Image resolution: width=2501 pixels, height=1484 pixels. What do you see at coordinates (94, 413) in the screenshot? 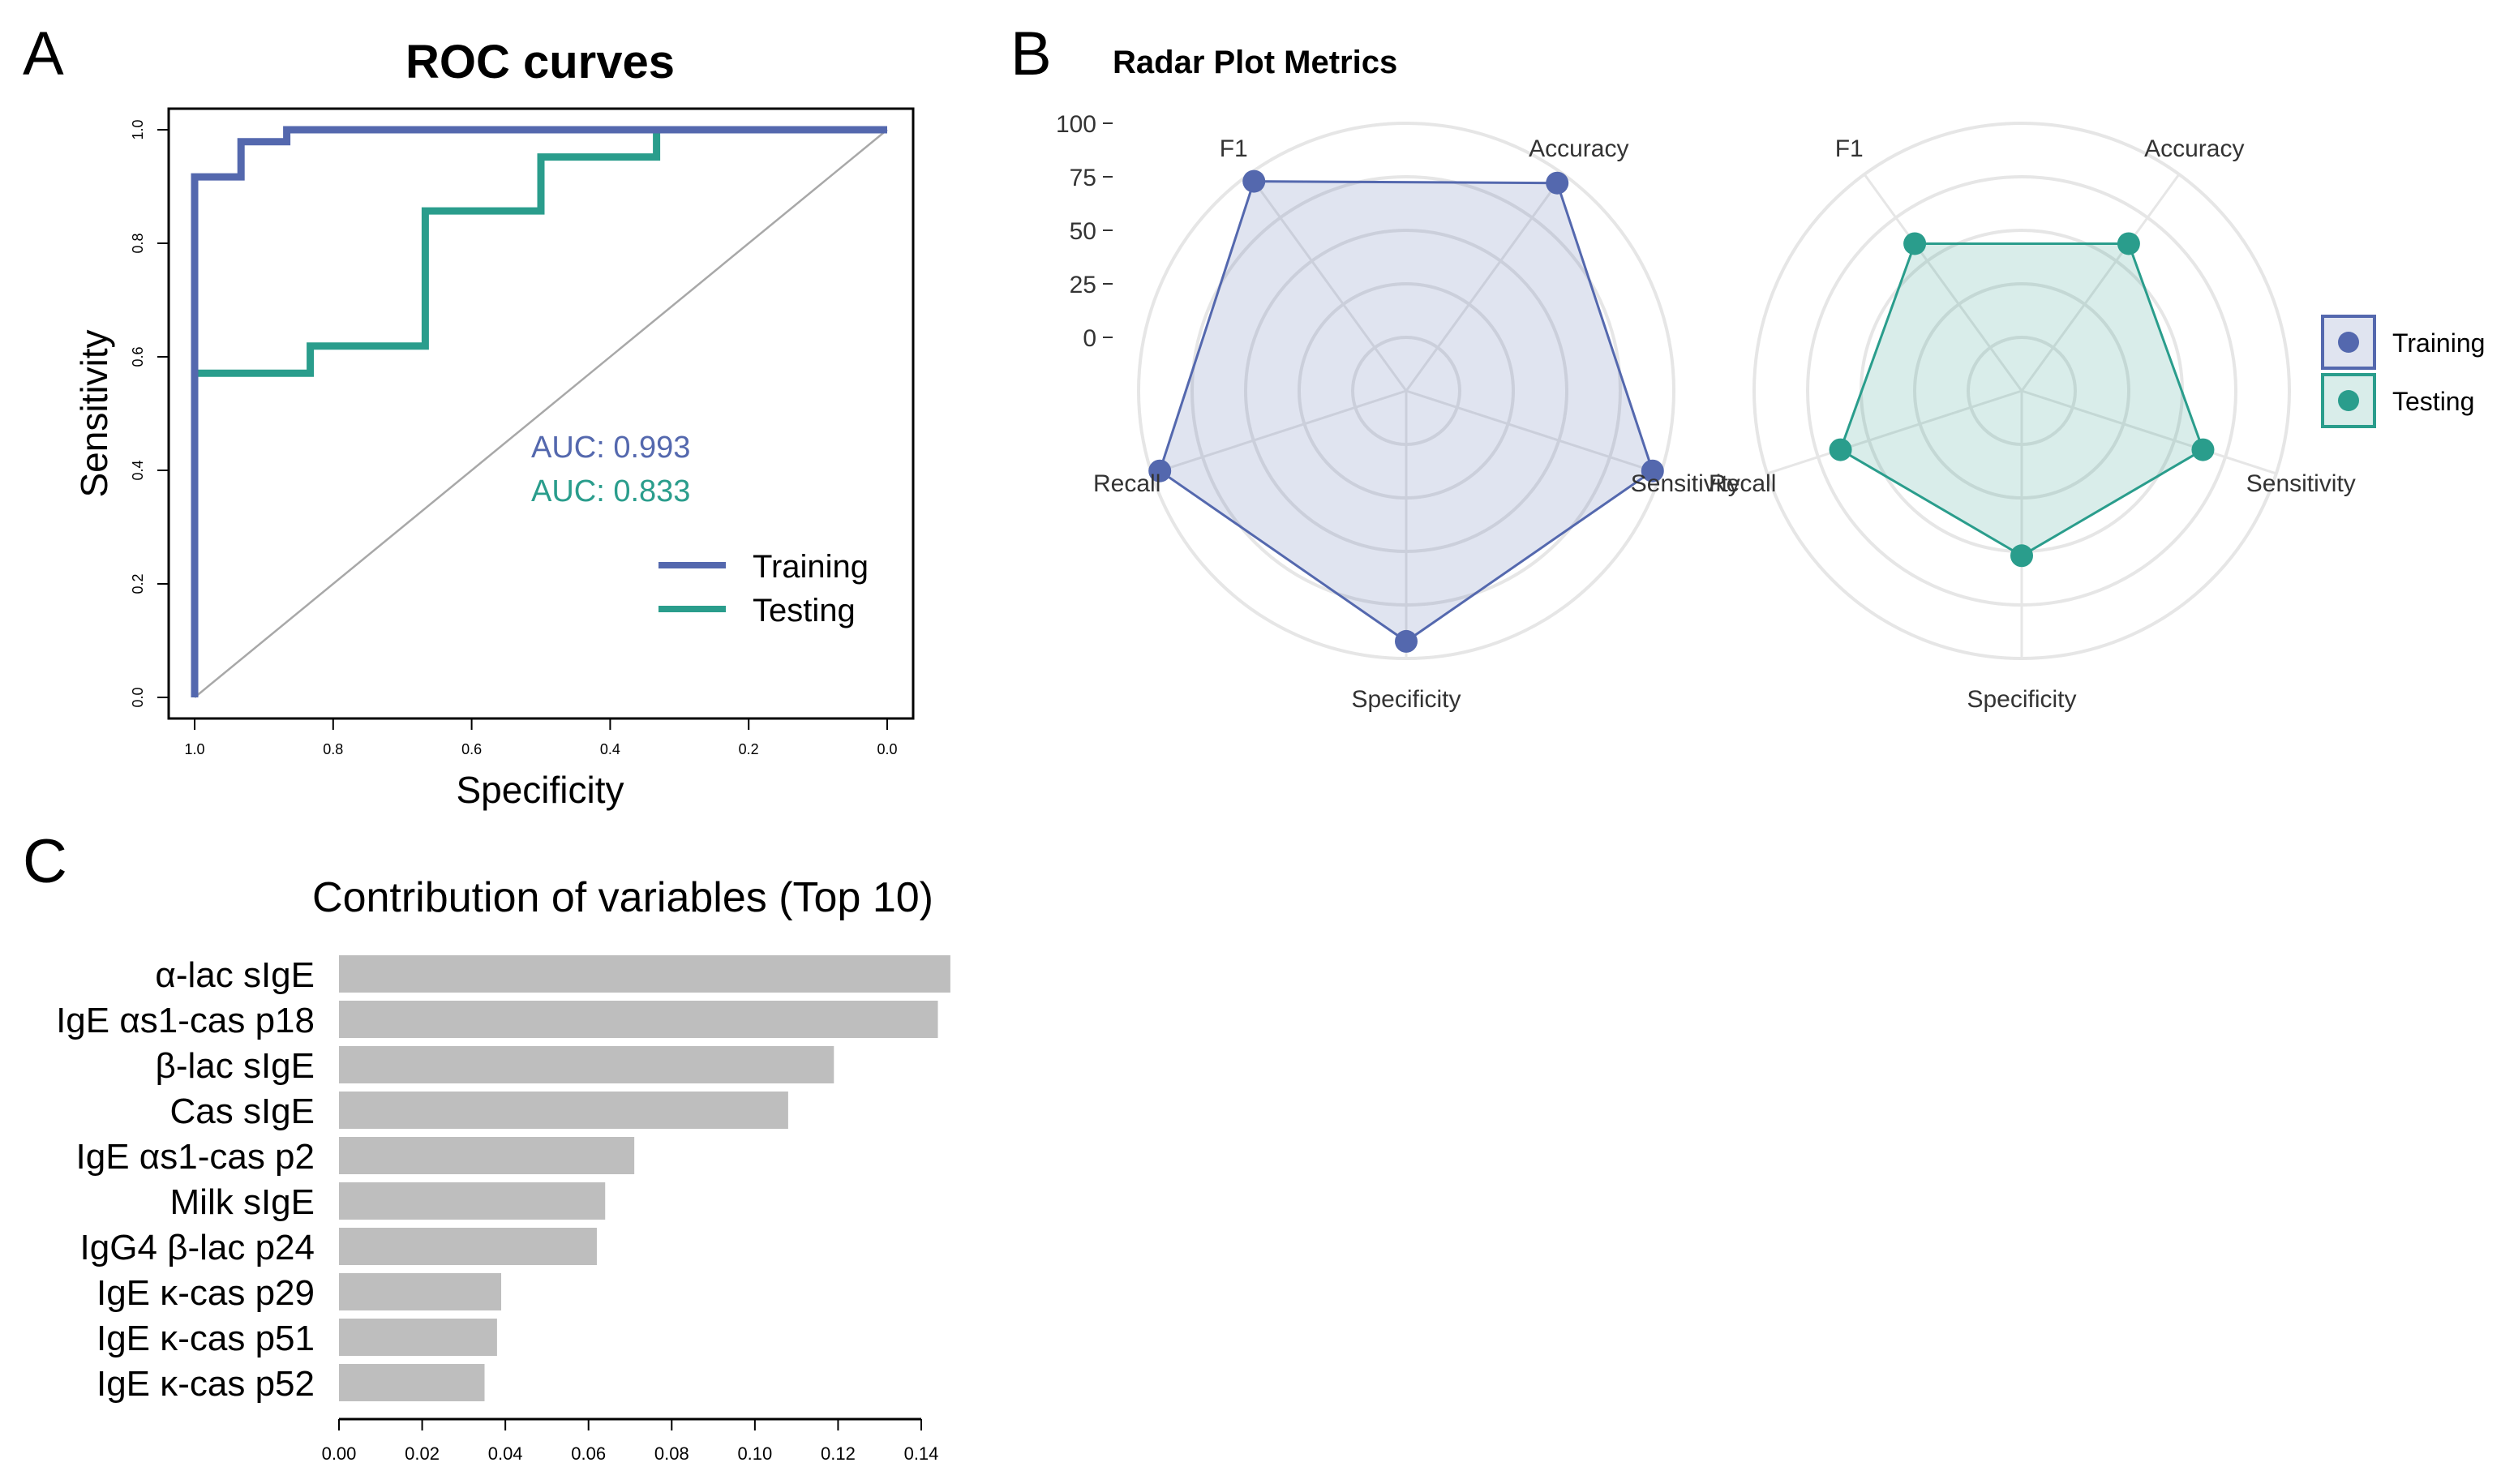
I see `roc-y-axis-label: Sensitivity` at bounding box center [94, 413].